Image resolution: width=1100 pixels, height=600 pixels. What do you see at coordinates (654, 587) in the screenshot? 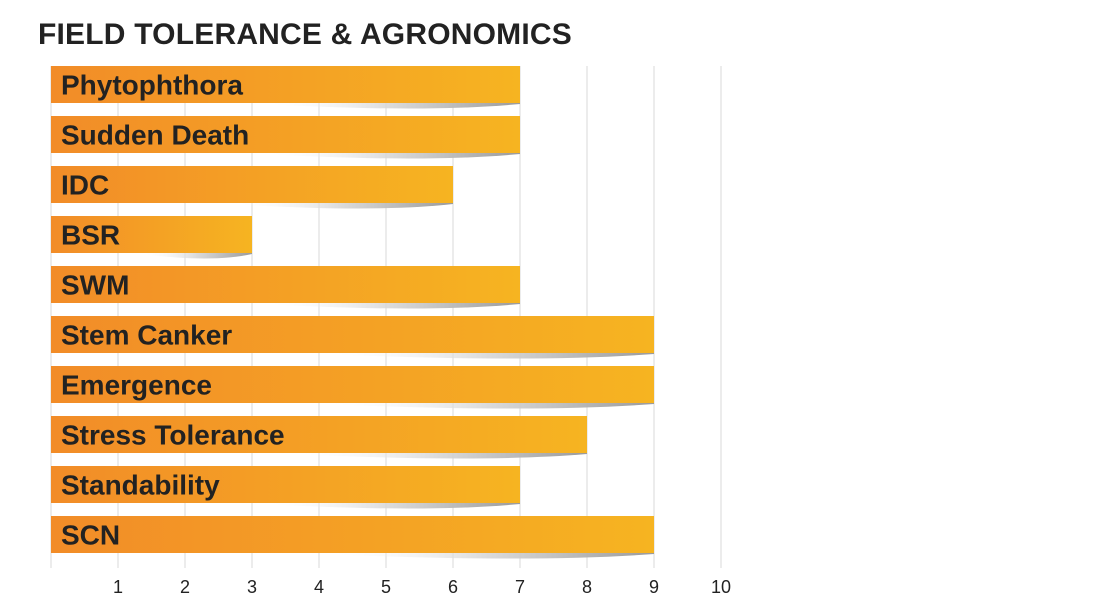
I see `x-tick-label-9: 9` at bounding box center [654, 587].